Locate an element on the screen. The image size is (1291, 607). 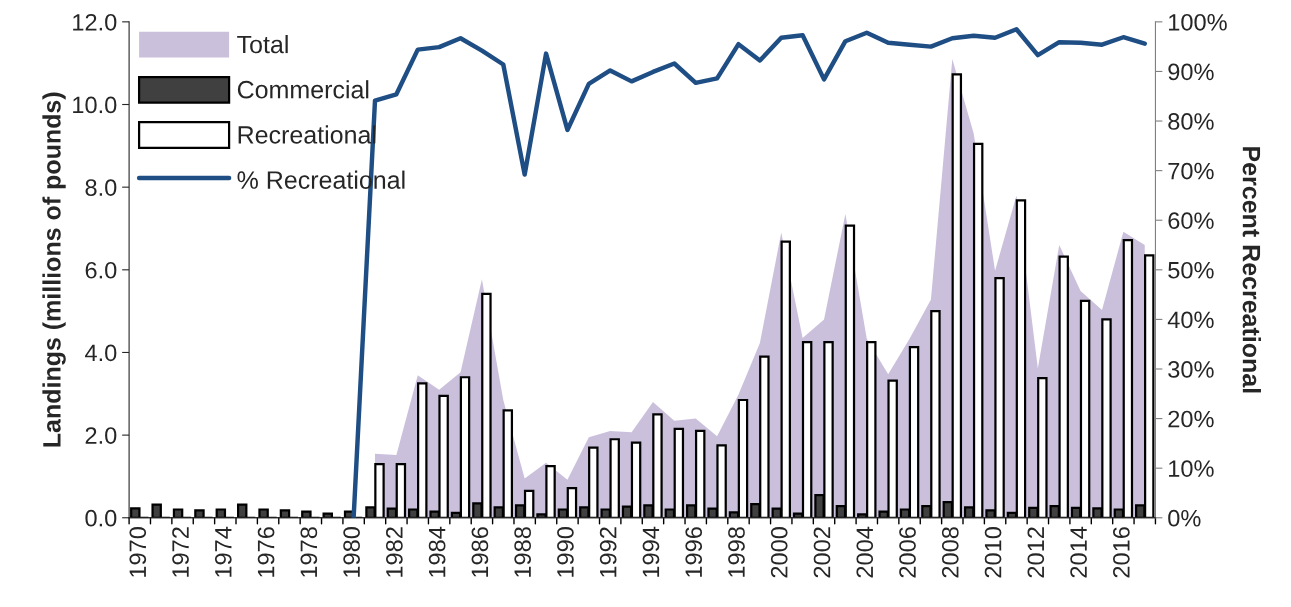
y2-tick-label: 0% is located at coordinates (1184, 518).